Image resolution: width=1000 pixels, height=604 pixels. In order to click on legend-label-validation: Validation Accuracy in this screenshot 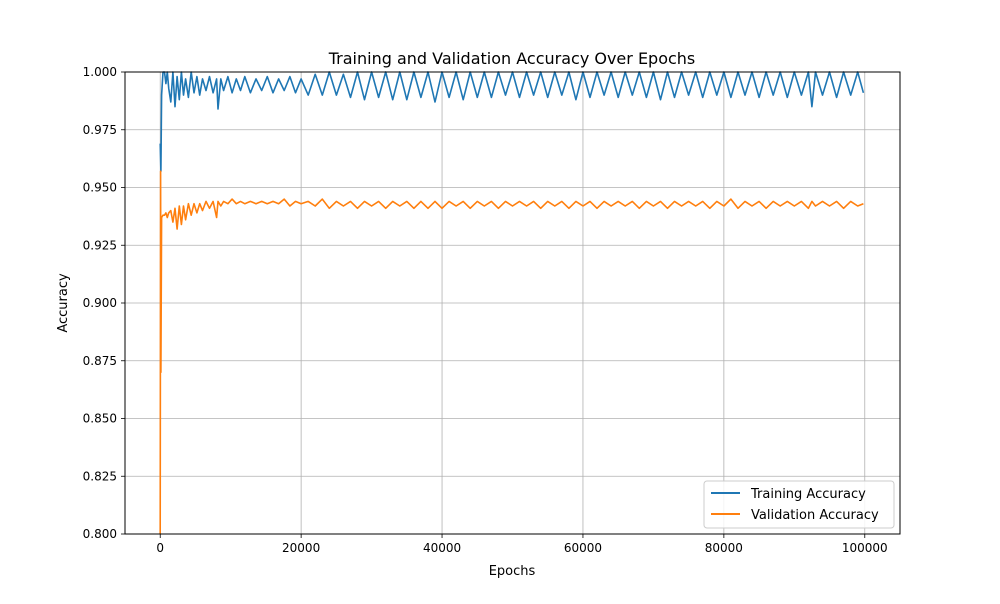, I will do `click(815, 515)`.